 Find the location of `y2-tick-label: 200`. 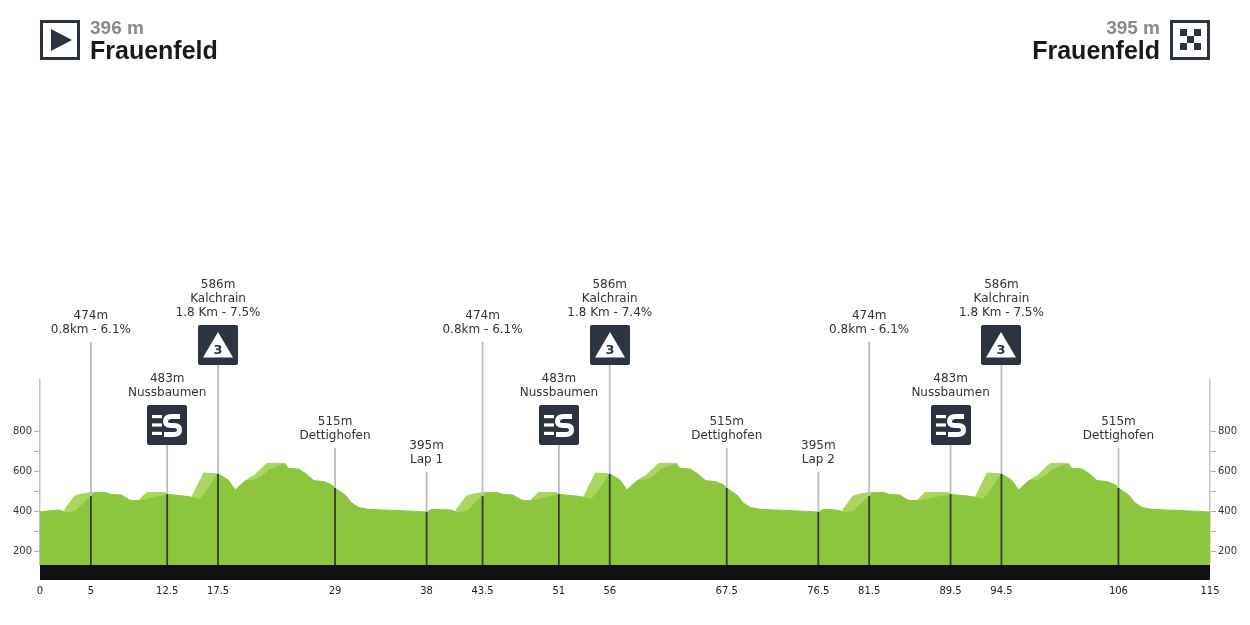

y2-tick-label: 200 is located at coordinates (1228, 550).